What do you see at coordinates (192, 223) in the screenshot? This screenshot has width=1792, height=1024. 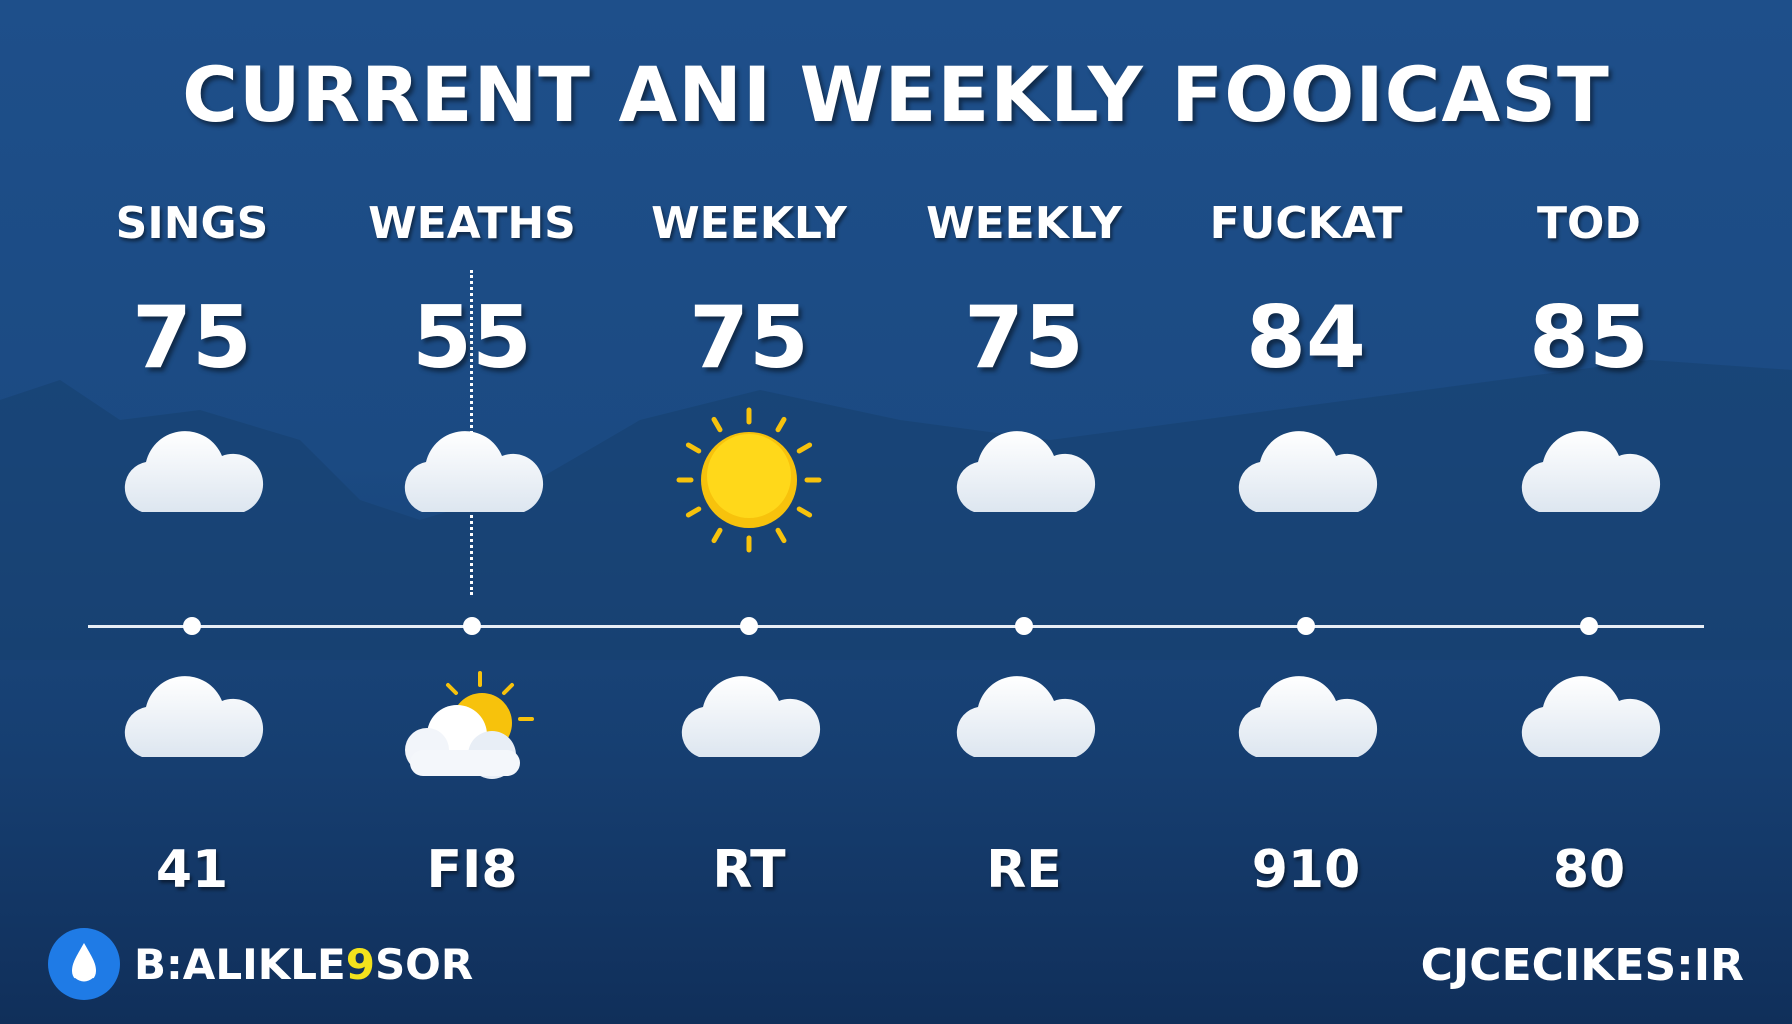 I see `day-label: SINGS` at bounding box center [192, 223].